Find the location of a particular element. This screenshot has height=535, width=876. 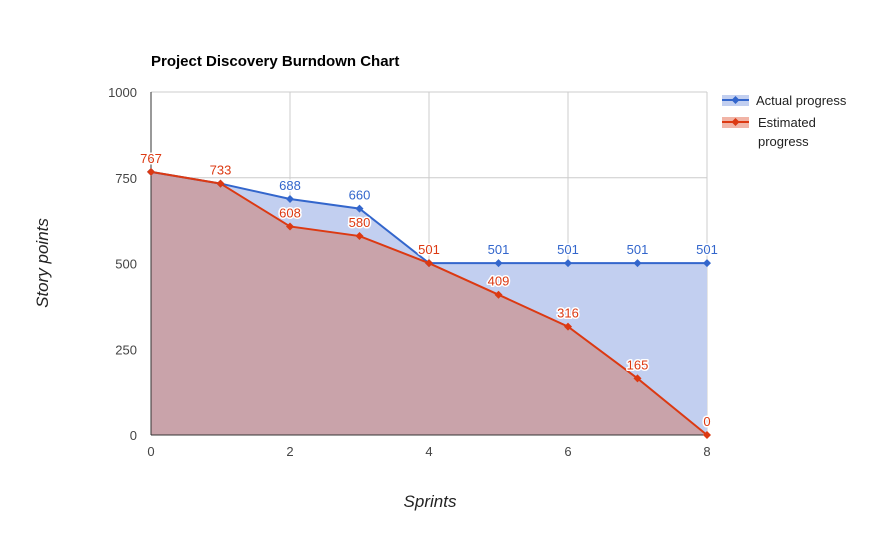

data-label-series-1: 608 is located at coordinates (290, 212).